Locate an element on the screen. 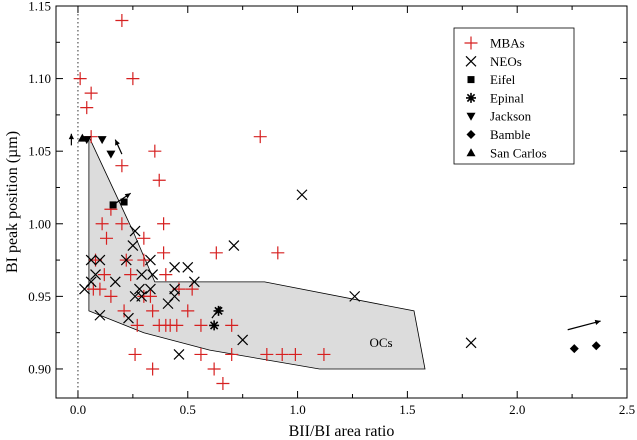  y-tick-label: 1.05 is located at coordinates (39, 151).